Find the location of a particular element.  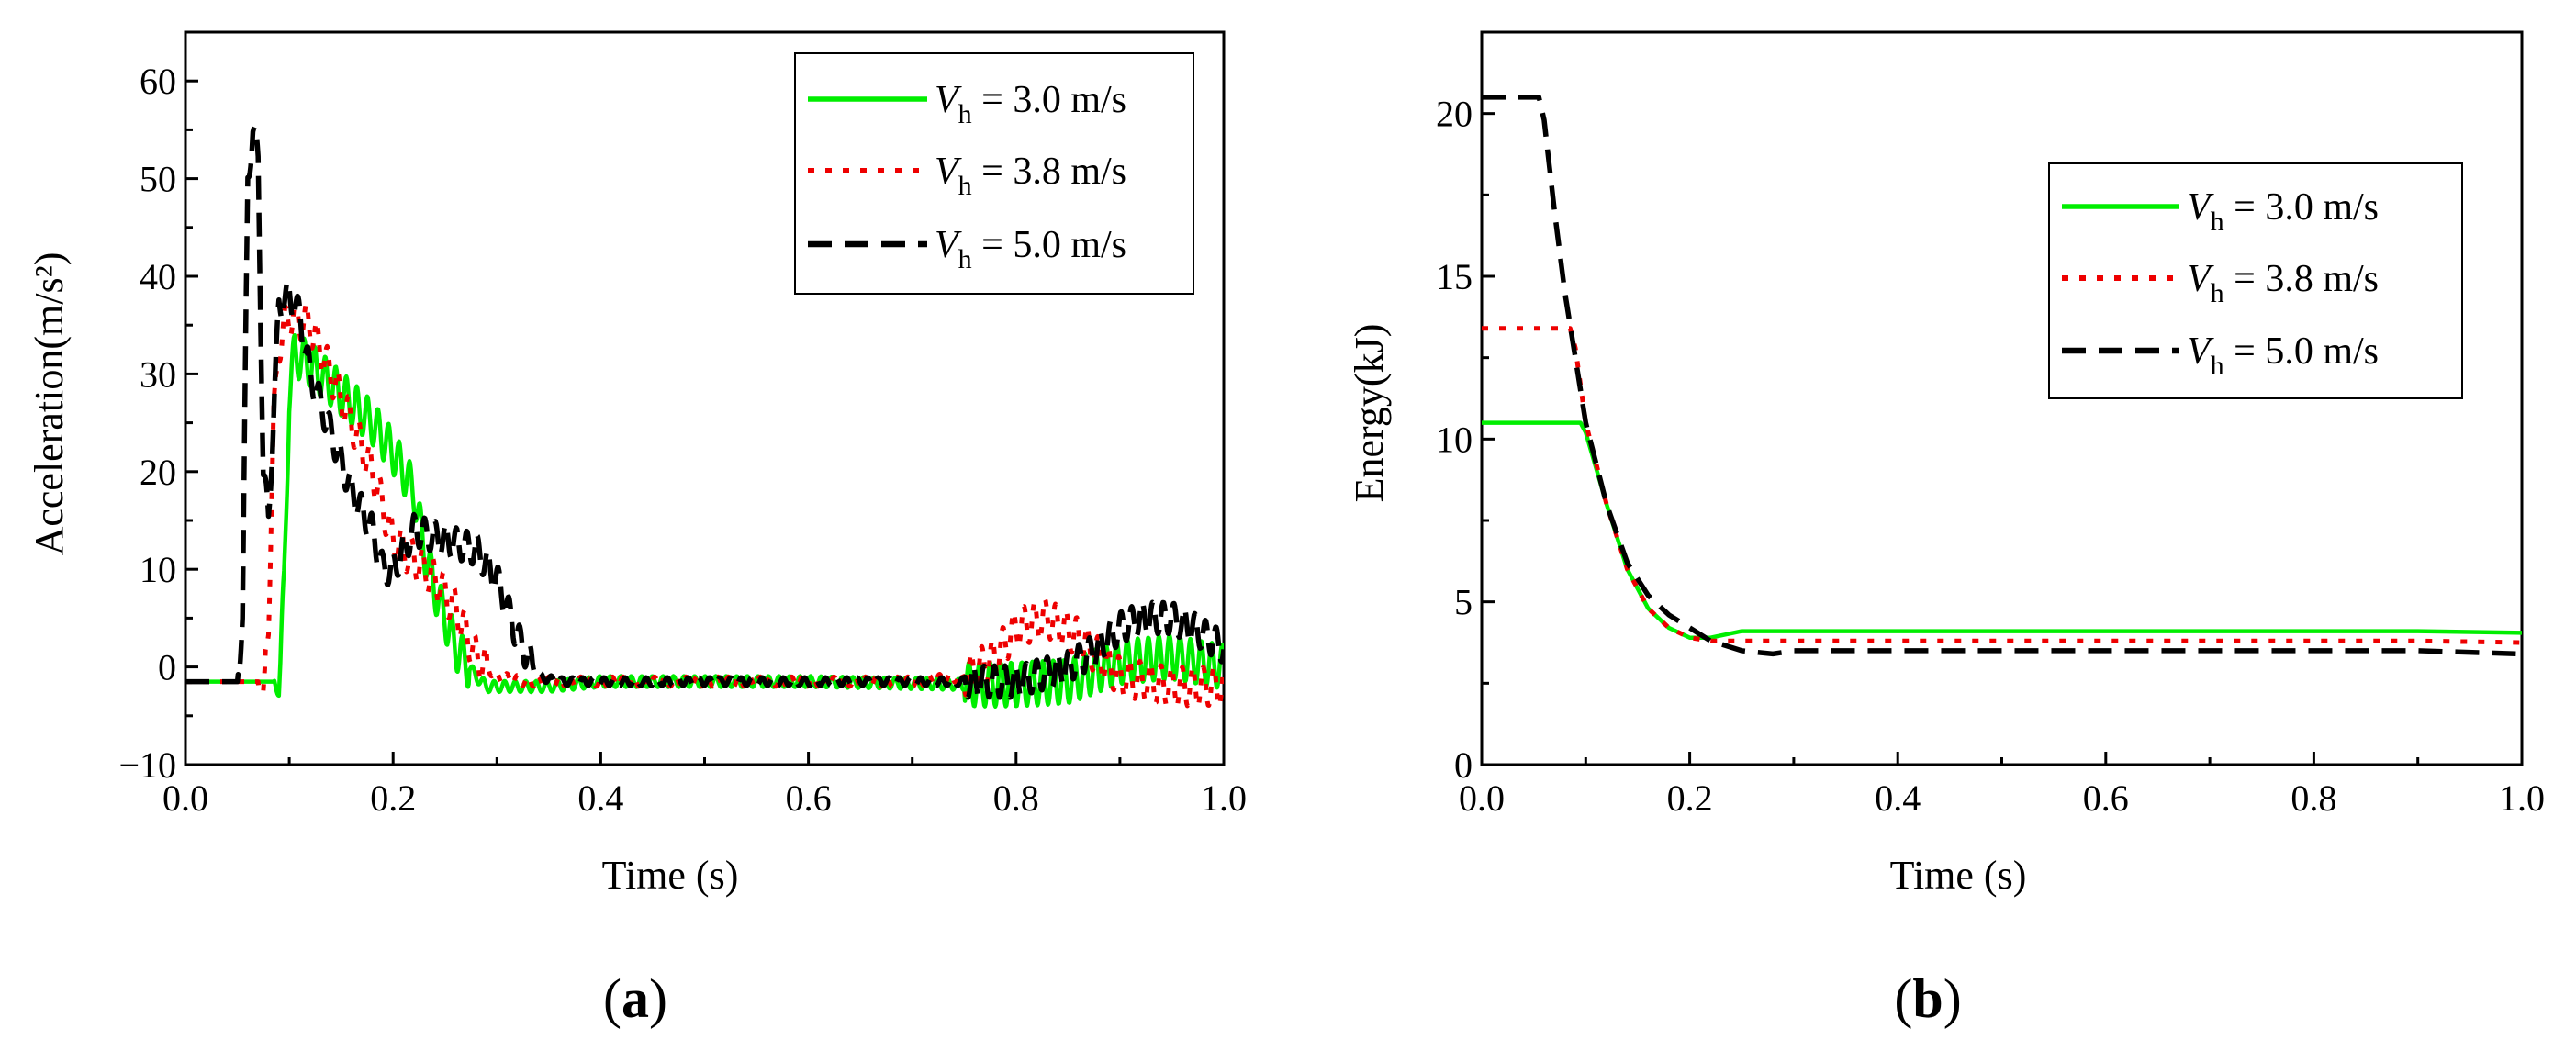

panel-a-x-tick-label: 0.8 is located at coordinates (1016, 798).